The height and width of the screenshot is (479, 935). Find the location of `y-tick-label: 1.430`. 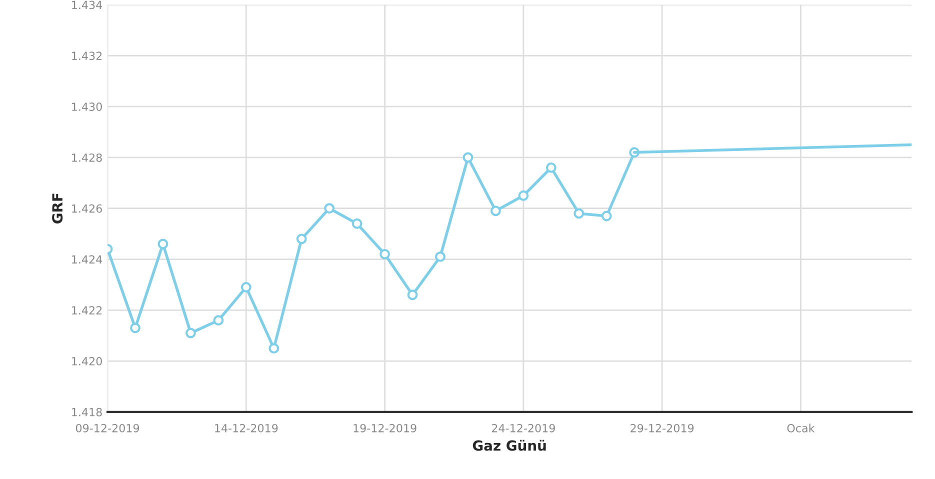

y-tick-label: 1.430 is located at coordinates (87, 106).